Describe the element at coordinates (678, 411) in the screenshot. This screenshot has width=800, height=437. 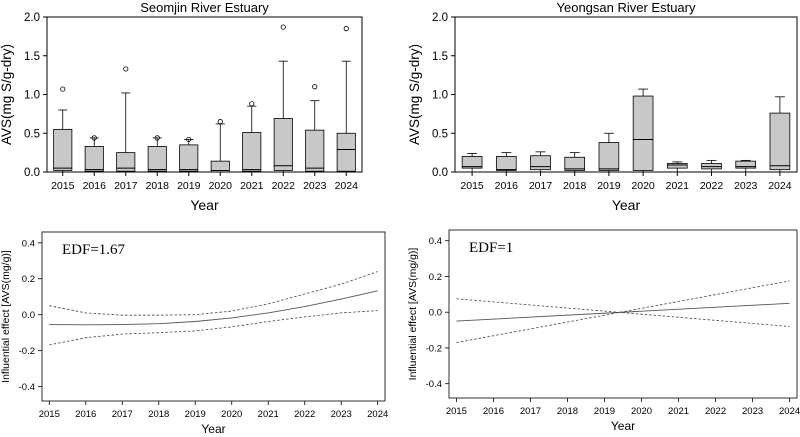
I see `x-tick-label: 2021` at that location.